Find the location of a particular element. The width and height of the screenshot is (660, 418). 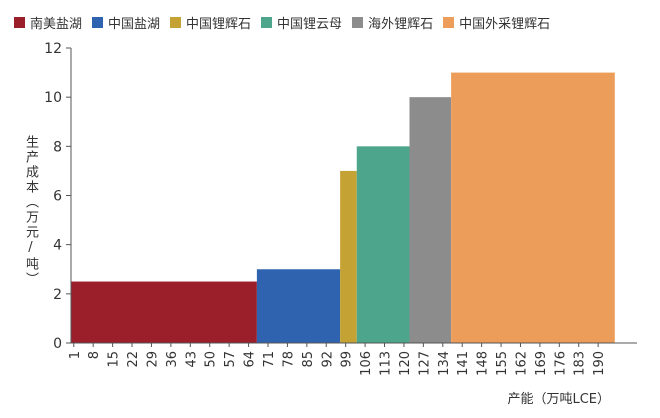

x-tick-label: 169 is located at coordinates (541, 363).